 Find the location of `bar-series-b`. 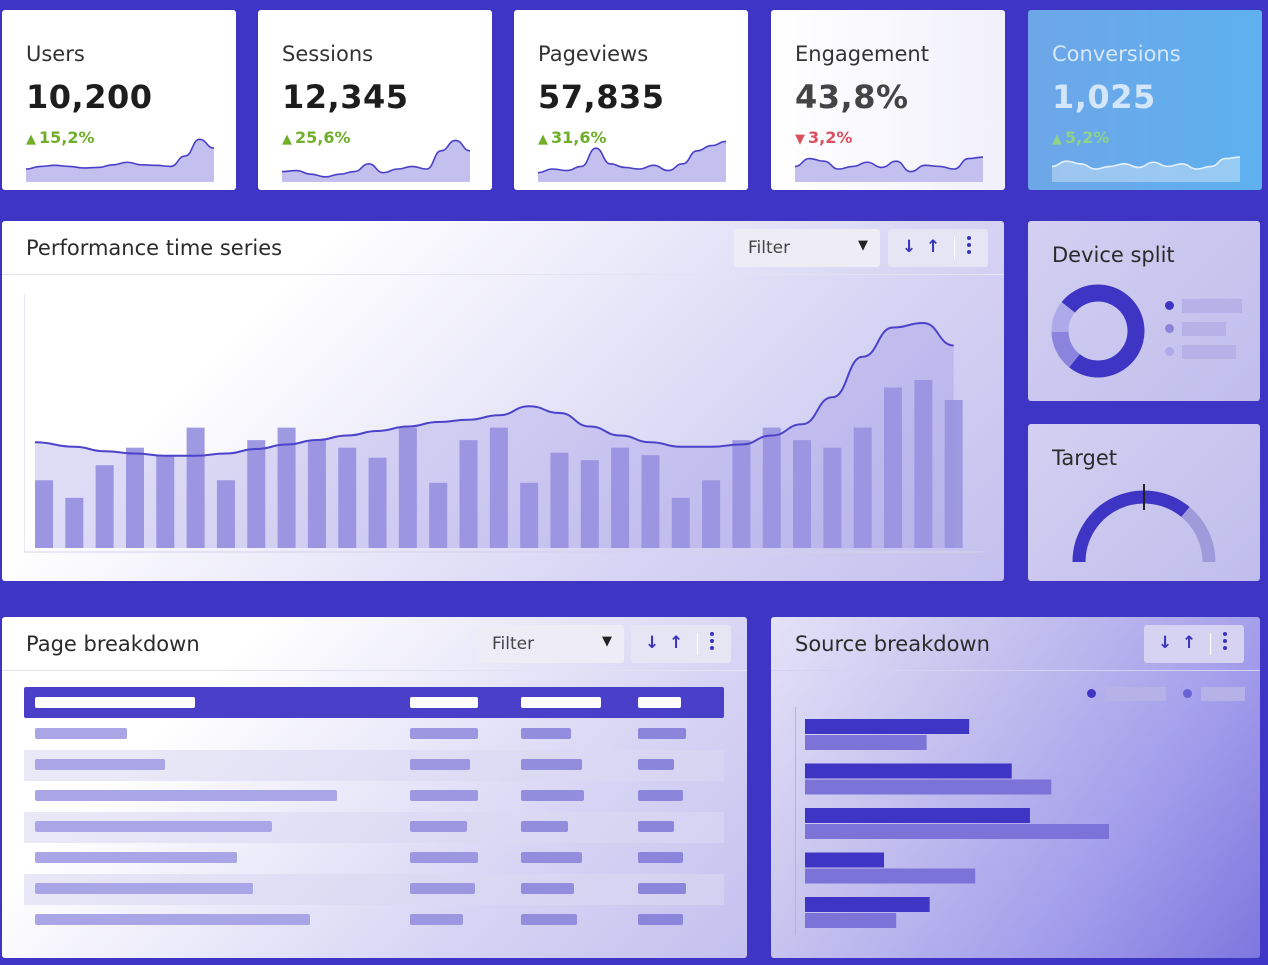

bar-series-b is located at coordinates (866, 742).